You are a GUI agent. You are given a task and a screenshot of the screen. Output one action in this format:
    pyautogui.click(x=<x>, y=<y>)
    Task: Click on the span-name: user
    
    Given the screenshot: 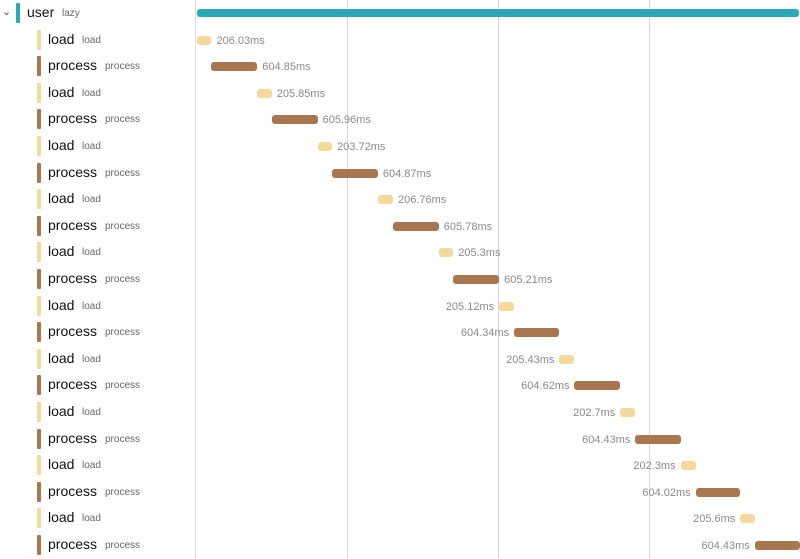 What is the action you would take?
    pyautogui.click(x=41, y=12)
    